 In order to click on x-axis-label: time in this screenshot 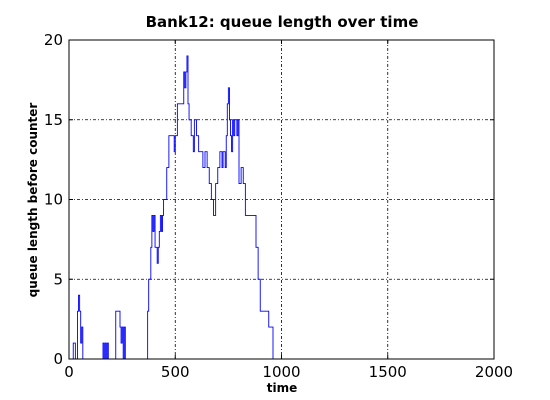, I will do `click(282, 388)`.